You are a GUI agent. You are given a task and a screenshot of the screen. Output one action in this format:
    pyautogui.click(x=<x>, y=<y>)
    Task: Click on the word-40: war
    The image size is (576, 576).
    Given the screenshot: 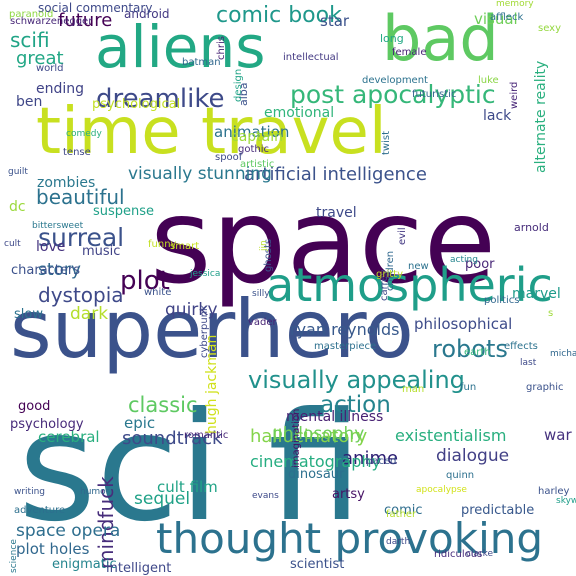 What is the action you would take?
    pyautogui.click(x=558, y=435)
    